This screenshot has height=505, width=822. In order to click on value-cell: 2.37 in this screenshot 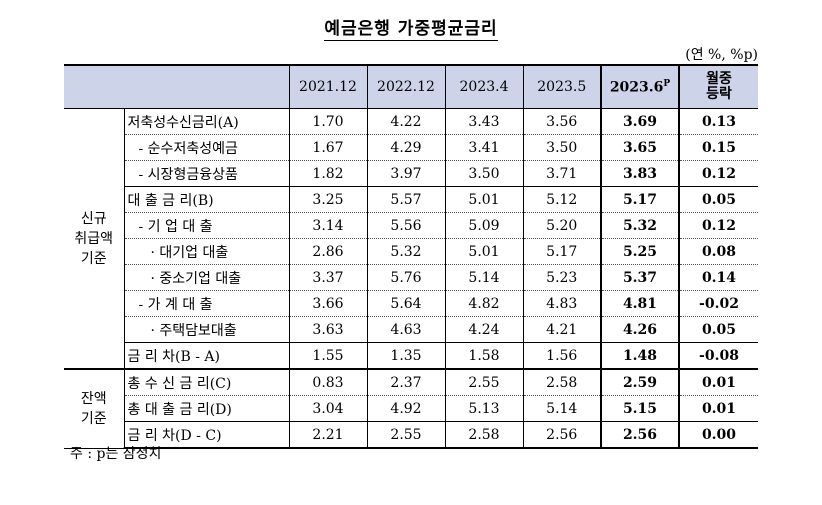, I will do `click(405, 382)`.